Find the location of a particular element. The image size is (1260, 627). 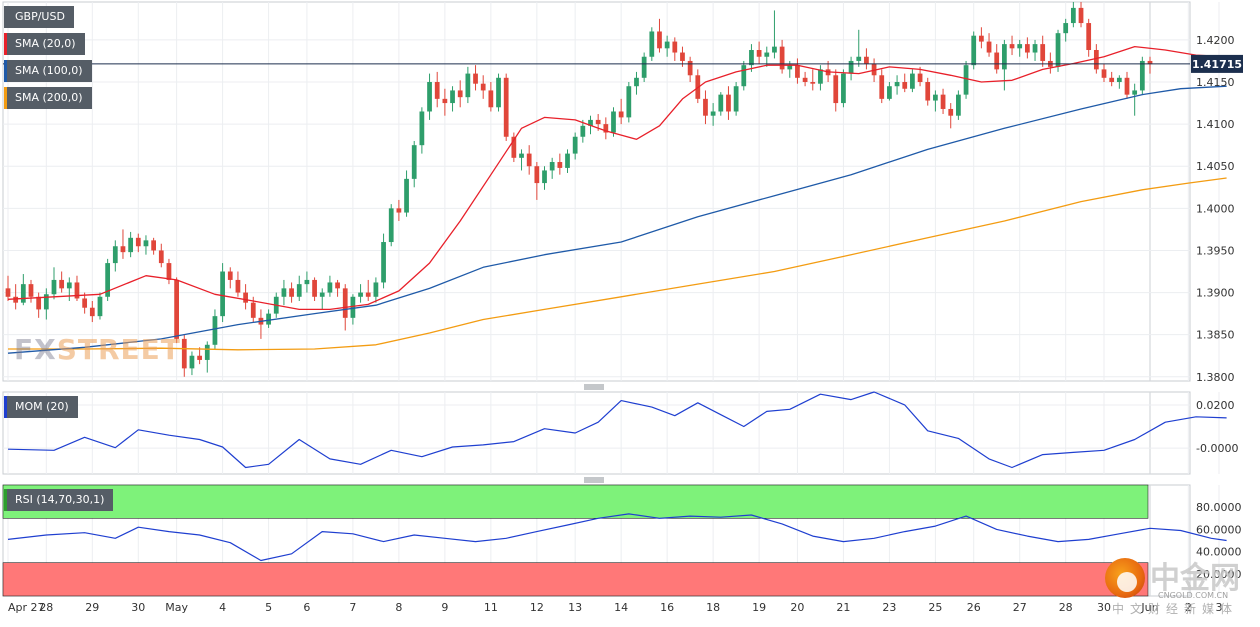

legend-symbol-label: GBP/USD is located at coordinates (40, 16).